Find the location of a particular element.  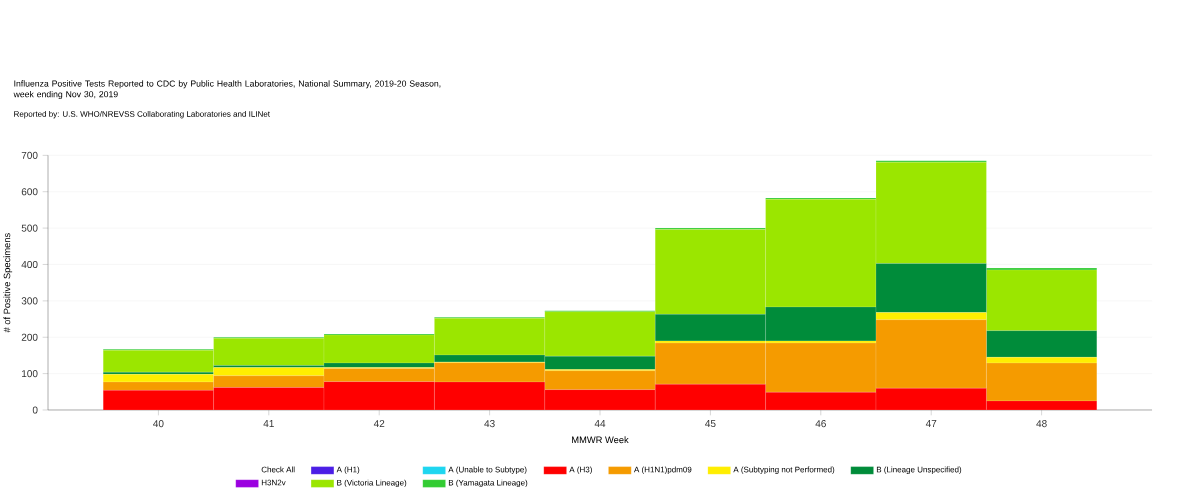

x-tick-label: 40 is located at coordinates (158, 424).